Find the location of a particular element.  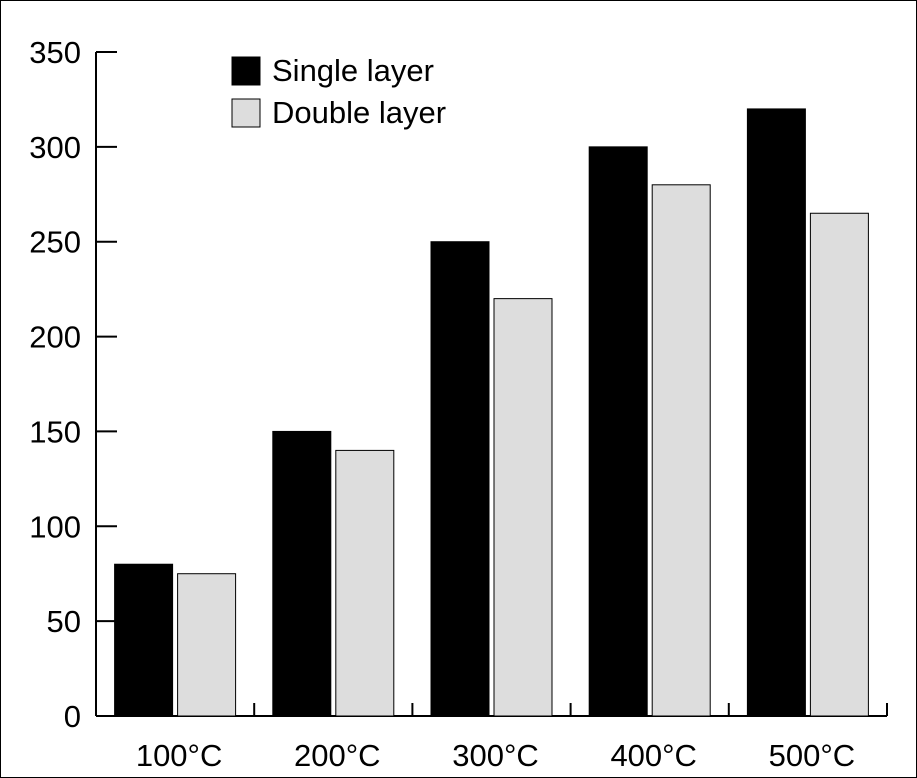

legend-label: Single layer is located at coordinates (353, 70).